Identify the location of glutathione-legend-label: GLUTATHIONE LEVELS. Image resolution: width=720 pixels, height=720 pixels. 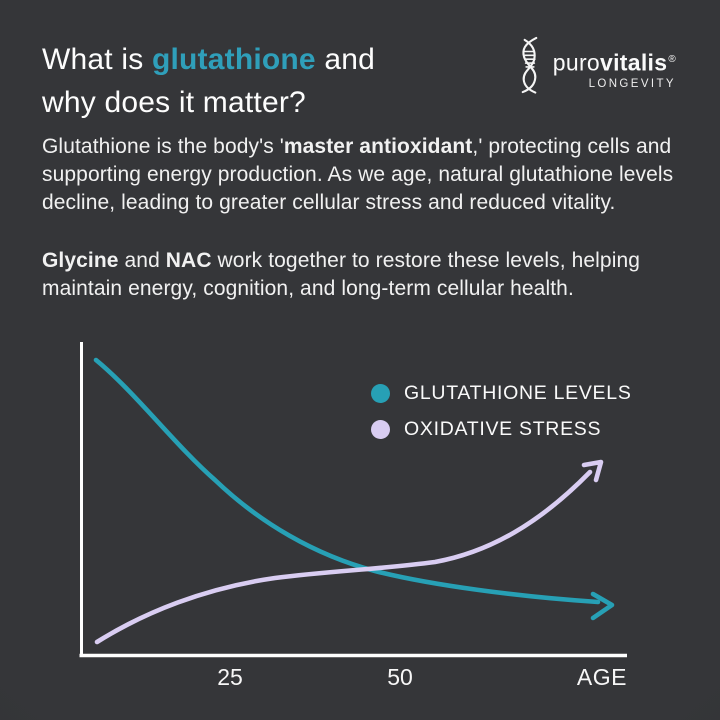
(518, 392).